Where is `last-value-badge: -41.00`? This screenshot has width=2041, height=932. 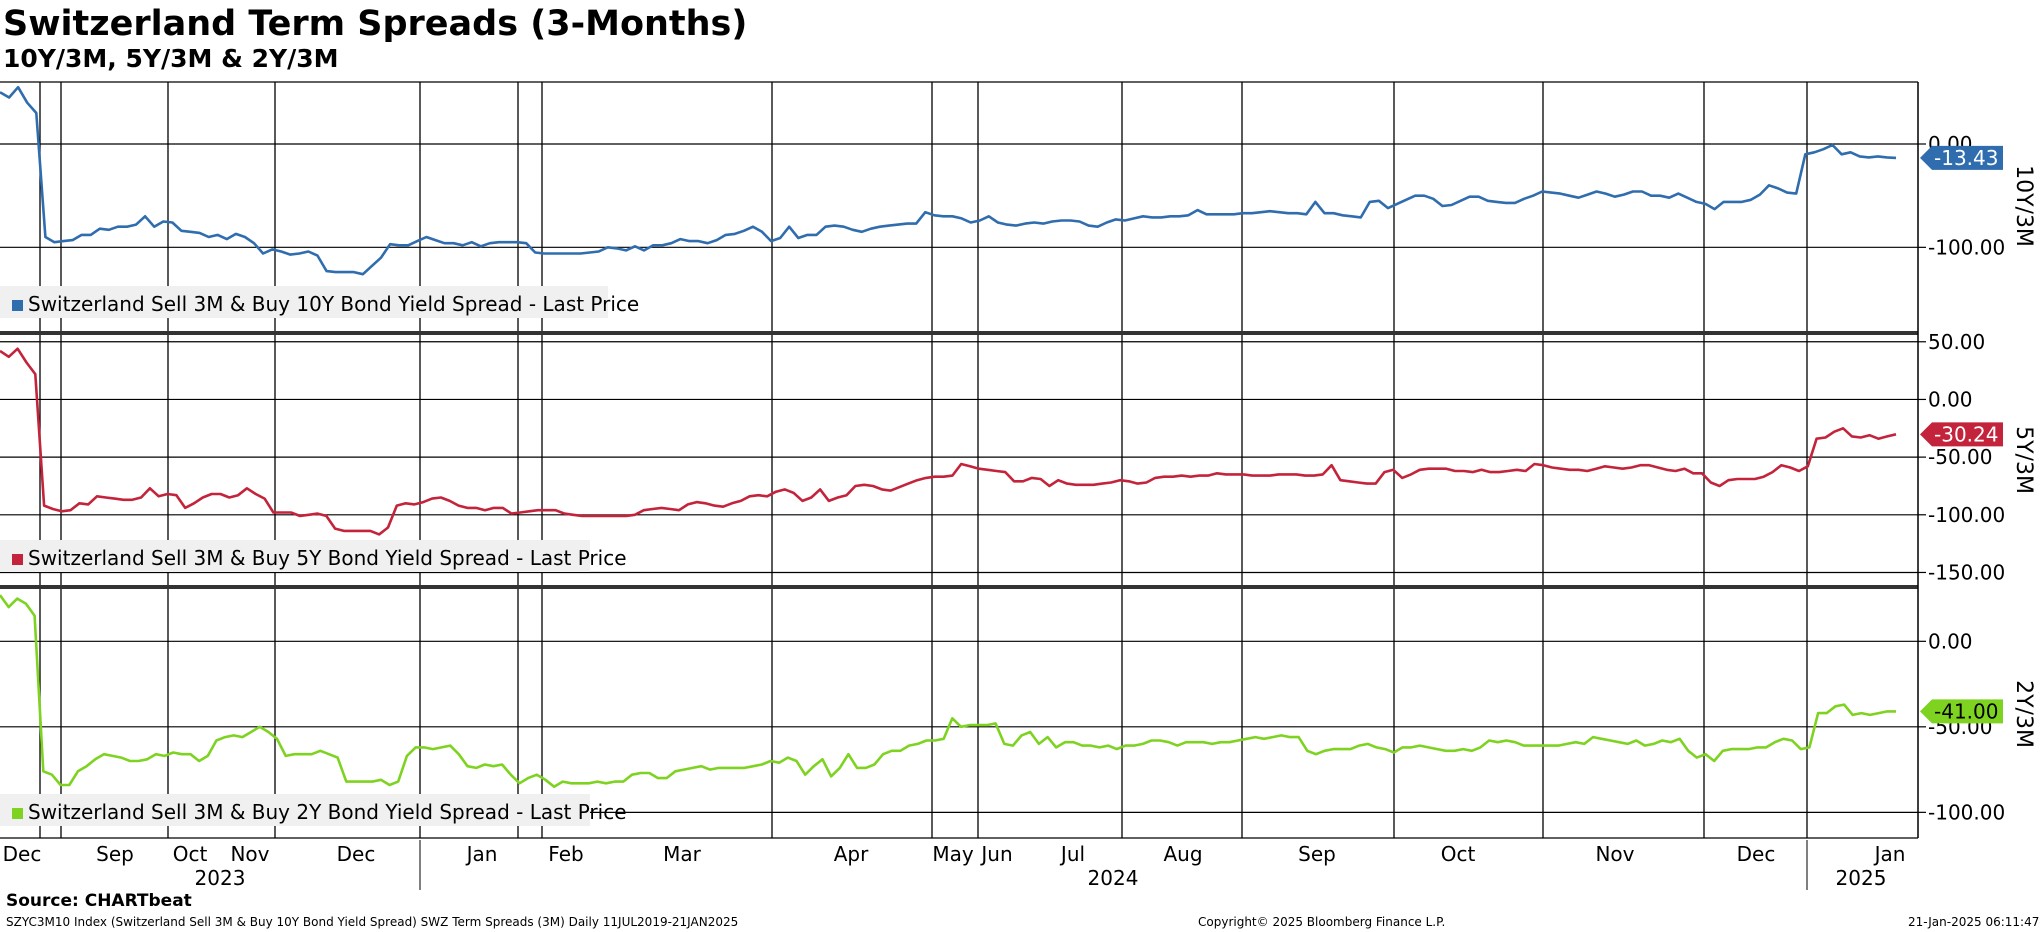 last-value-badge: -41.00 is located at coordinates (1961, 711).